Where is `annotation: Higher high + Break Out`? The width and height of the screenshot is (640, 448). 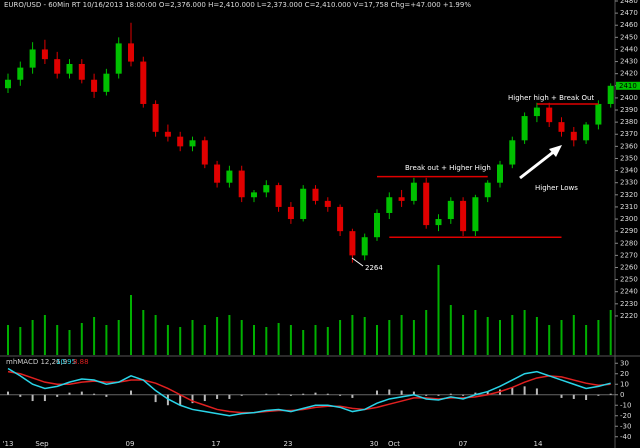
annotation: Higher high + Break Out is located at coordinates (551, 98).